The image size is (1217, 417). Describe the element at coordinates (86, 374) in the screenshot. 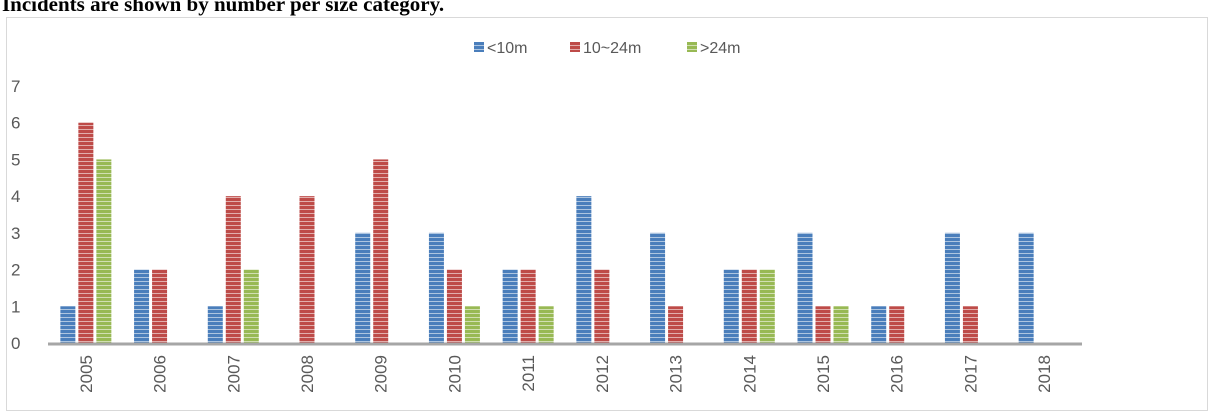

I see `x-tick-label: 2005` at that location.